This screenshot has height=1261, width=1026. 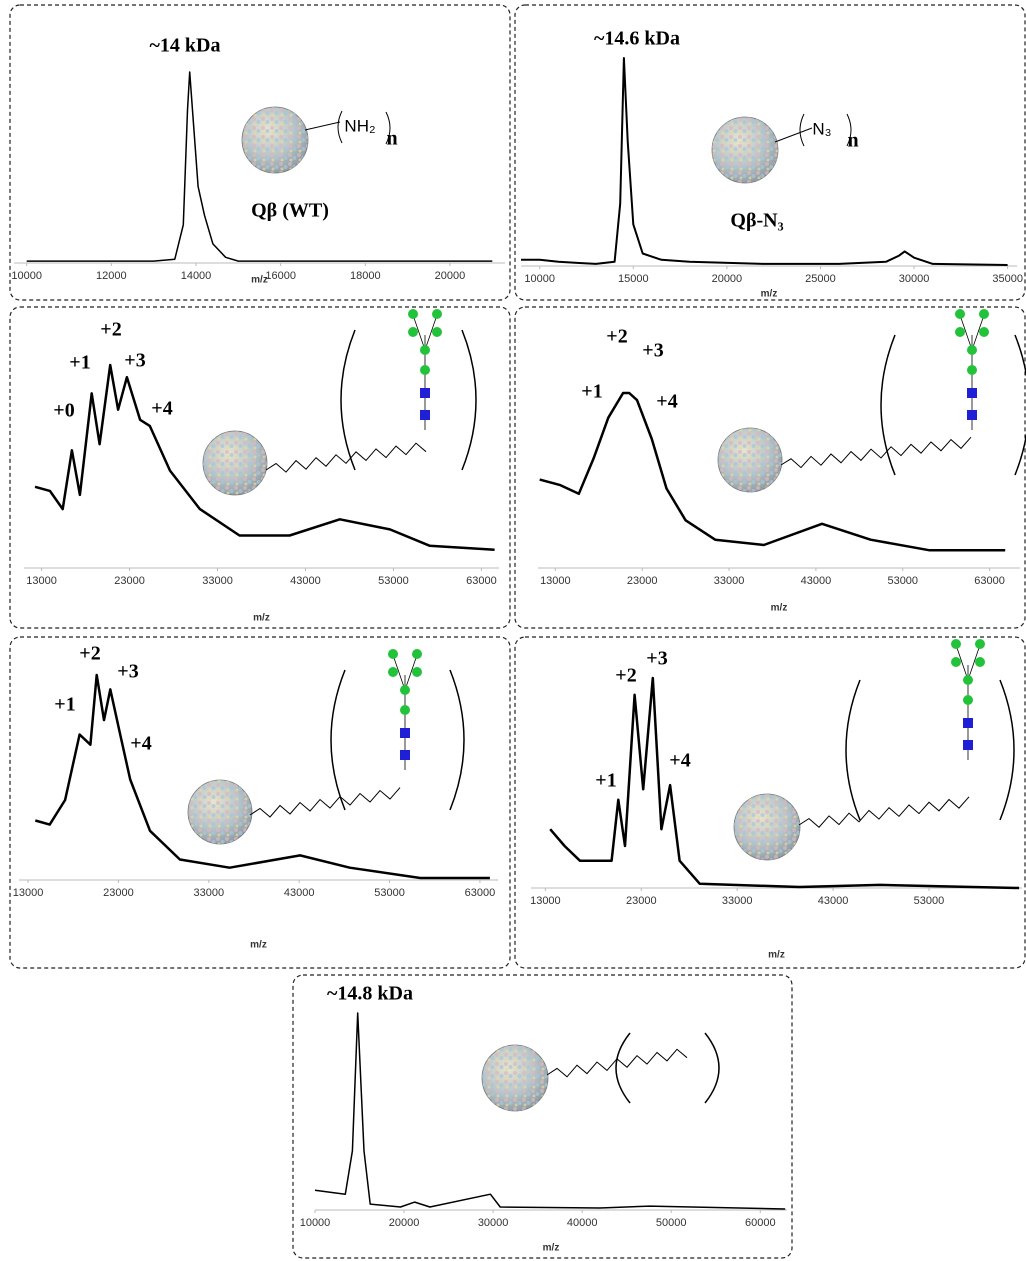 I want to click on structure-label: NH₂, so click(x=359, y=125).